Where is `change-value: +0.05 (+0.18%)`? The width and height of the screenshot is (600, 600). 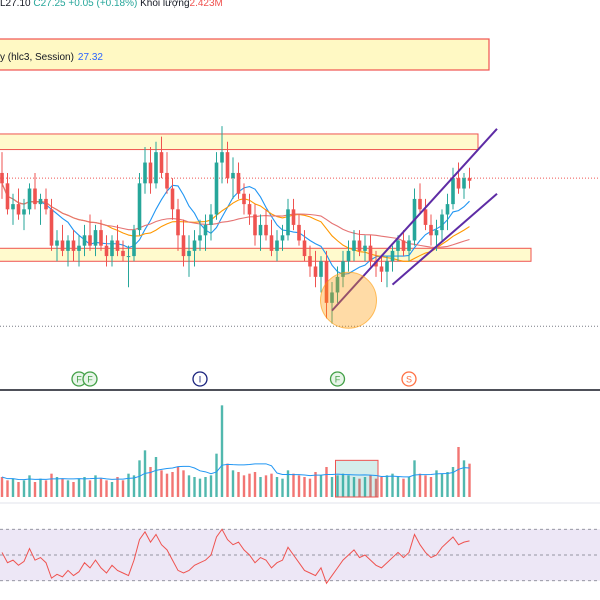
change-value: +0.05 (+0.18%) is located at coordinates (103, 4).